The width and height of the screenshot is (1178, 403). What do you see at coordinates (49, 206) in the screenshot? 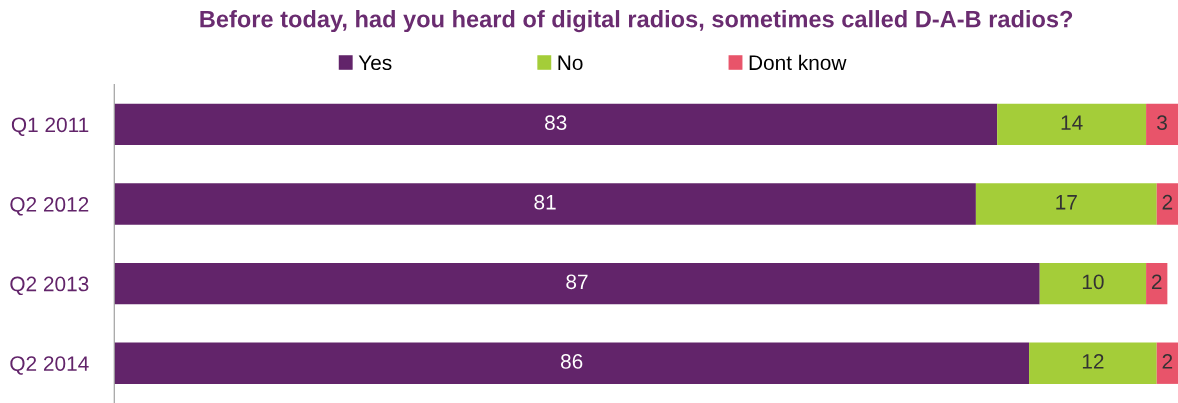
I see `y-tick-label: Q2 2012` at bounding box center [49, 206].